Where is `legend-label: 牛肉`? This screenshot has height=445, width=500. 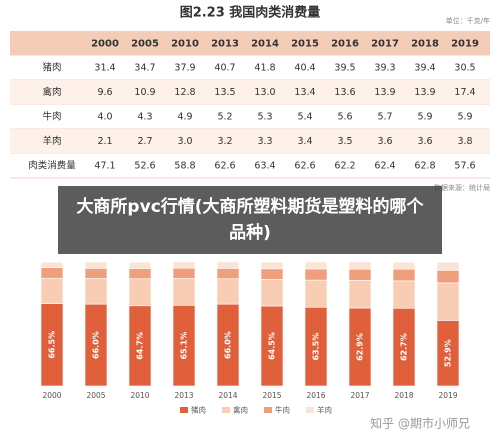 legend-label: 牛肉 is located at coordinates (282, 410).